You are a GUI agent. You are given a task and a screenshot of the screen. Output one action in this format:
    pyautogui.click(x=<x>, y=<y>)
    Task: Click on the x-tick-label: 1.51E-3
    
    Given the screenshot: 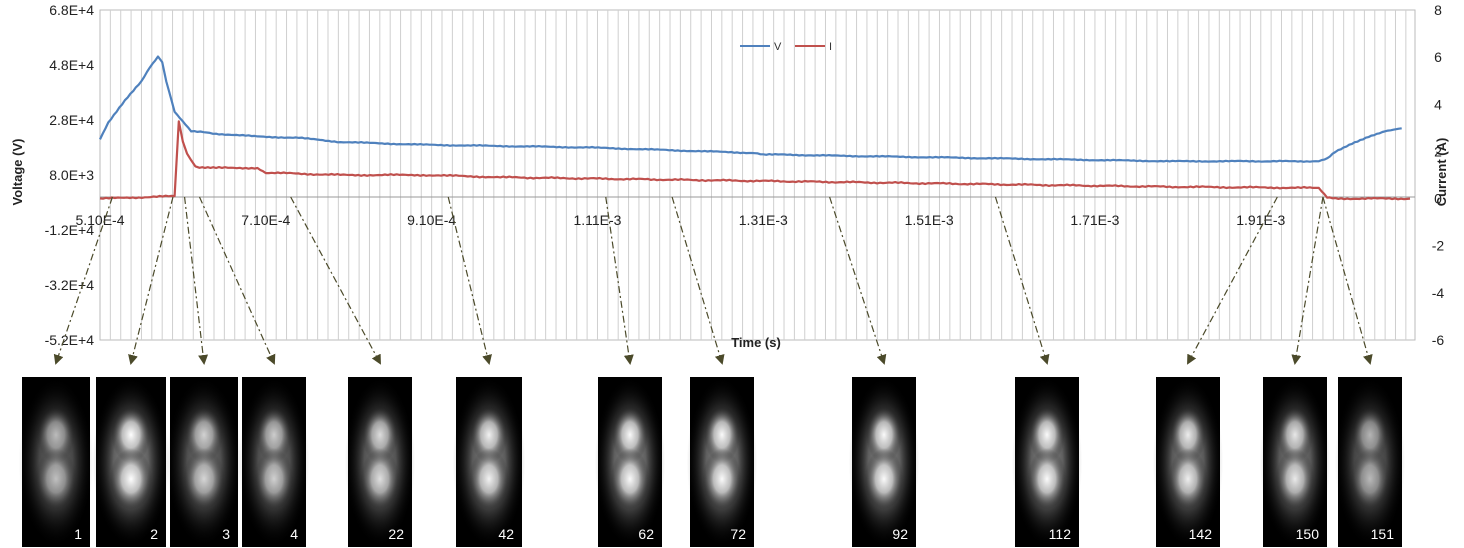 What is the action you would take?
    pyautogui.click(x=929, y=220)
    